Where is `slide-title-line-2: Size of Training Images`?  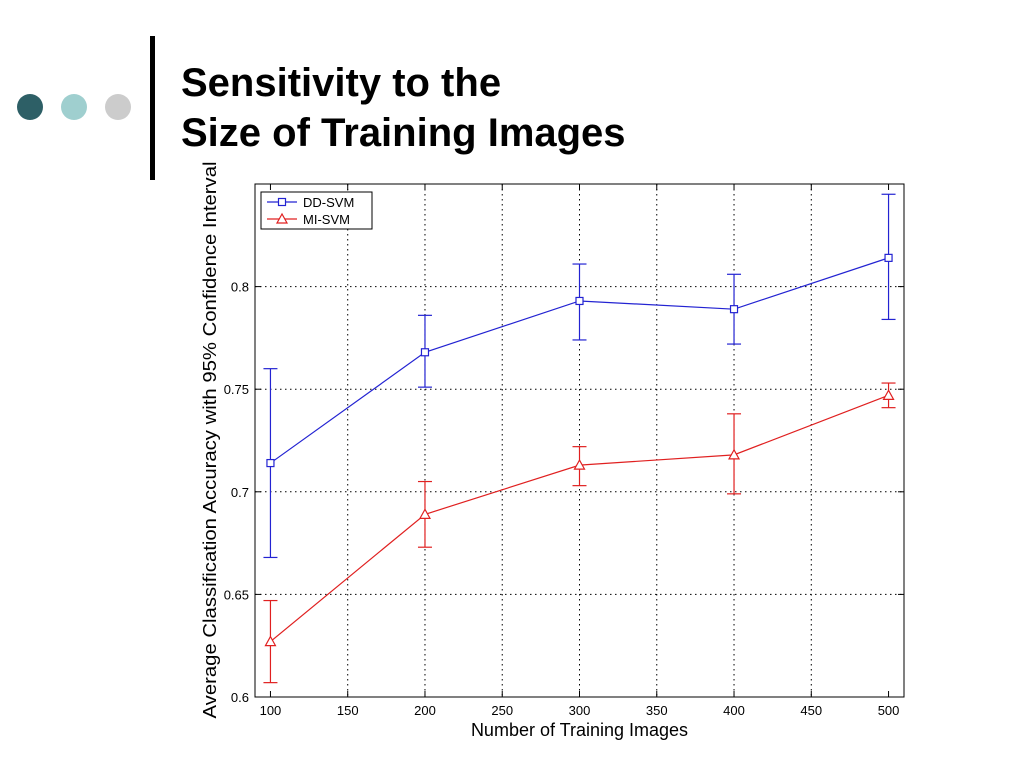 slide-title-line-2: Size of Training Images is located at coordinates (403, 133).